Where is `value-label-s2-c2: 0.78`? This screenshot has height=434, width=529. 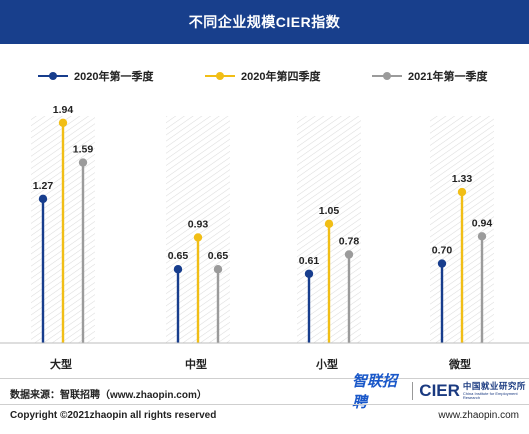
value-label-s2-c2: 0.78 is located at coordinates (349, 241).